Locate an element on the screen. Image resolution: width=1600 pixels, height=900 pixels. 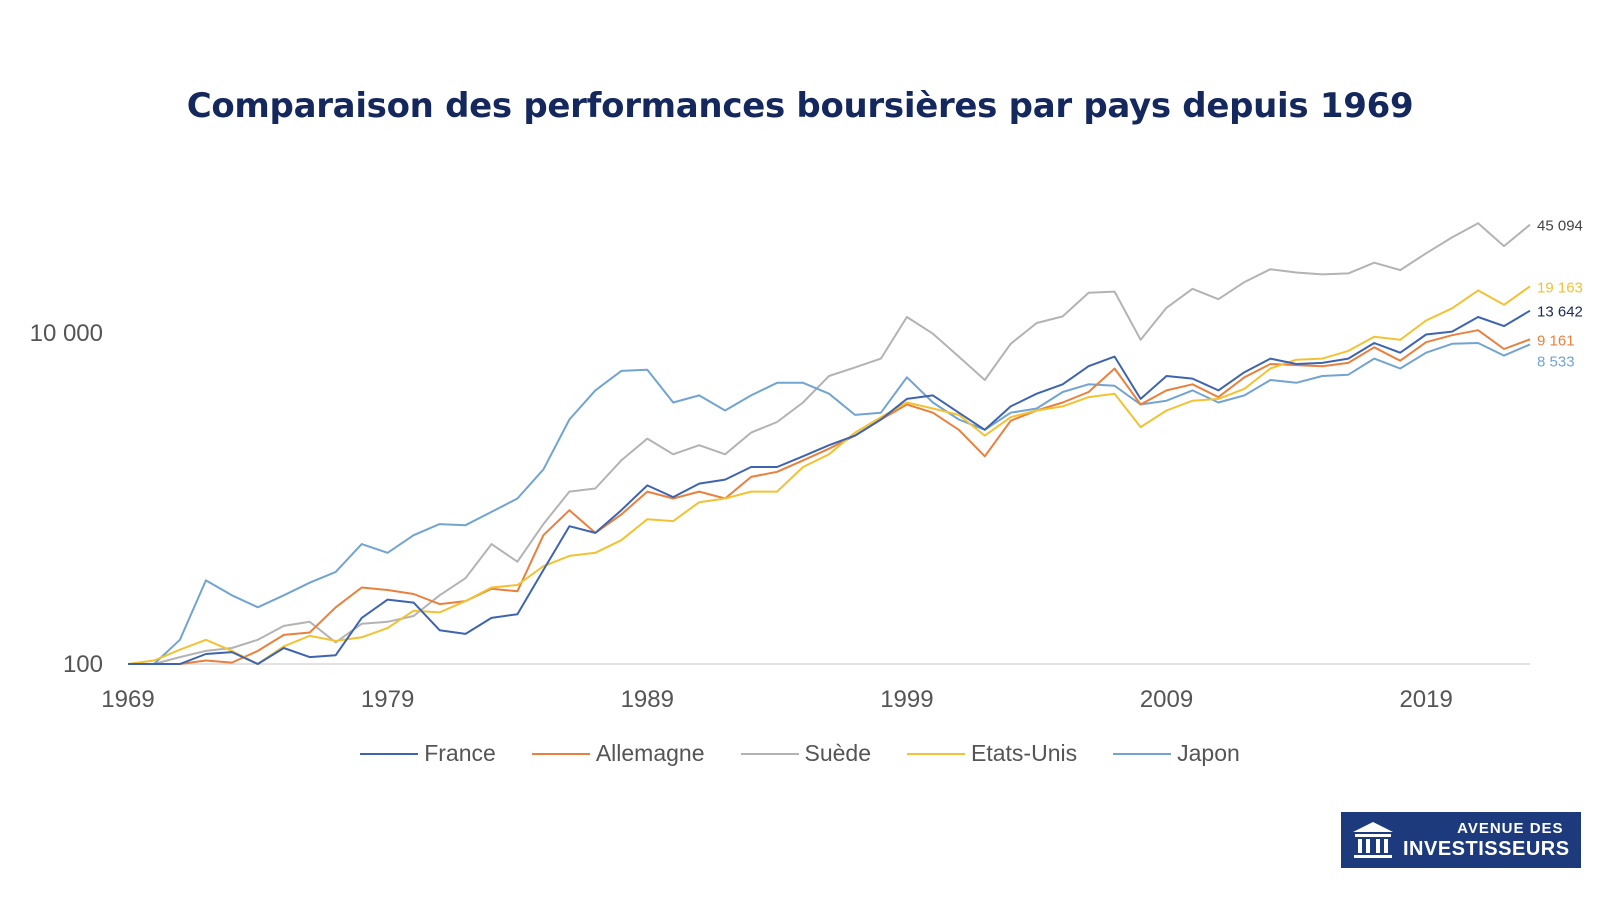
x-tick-label: 1969 is located at coordinates (127, 699).